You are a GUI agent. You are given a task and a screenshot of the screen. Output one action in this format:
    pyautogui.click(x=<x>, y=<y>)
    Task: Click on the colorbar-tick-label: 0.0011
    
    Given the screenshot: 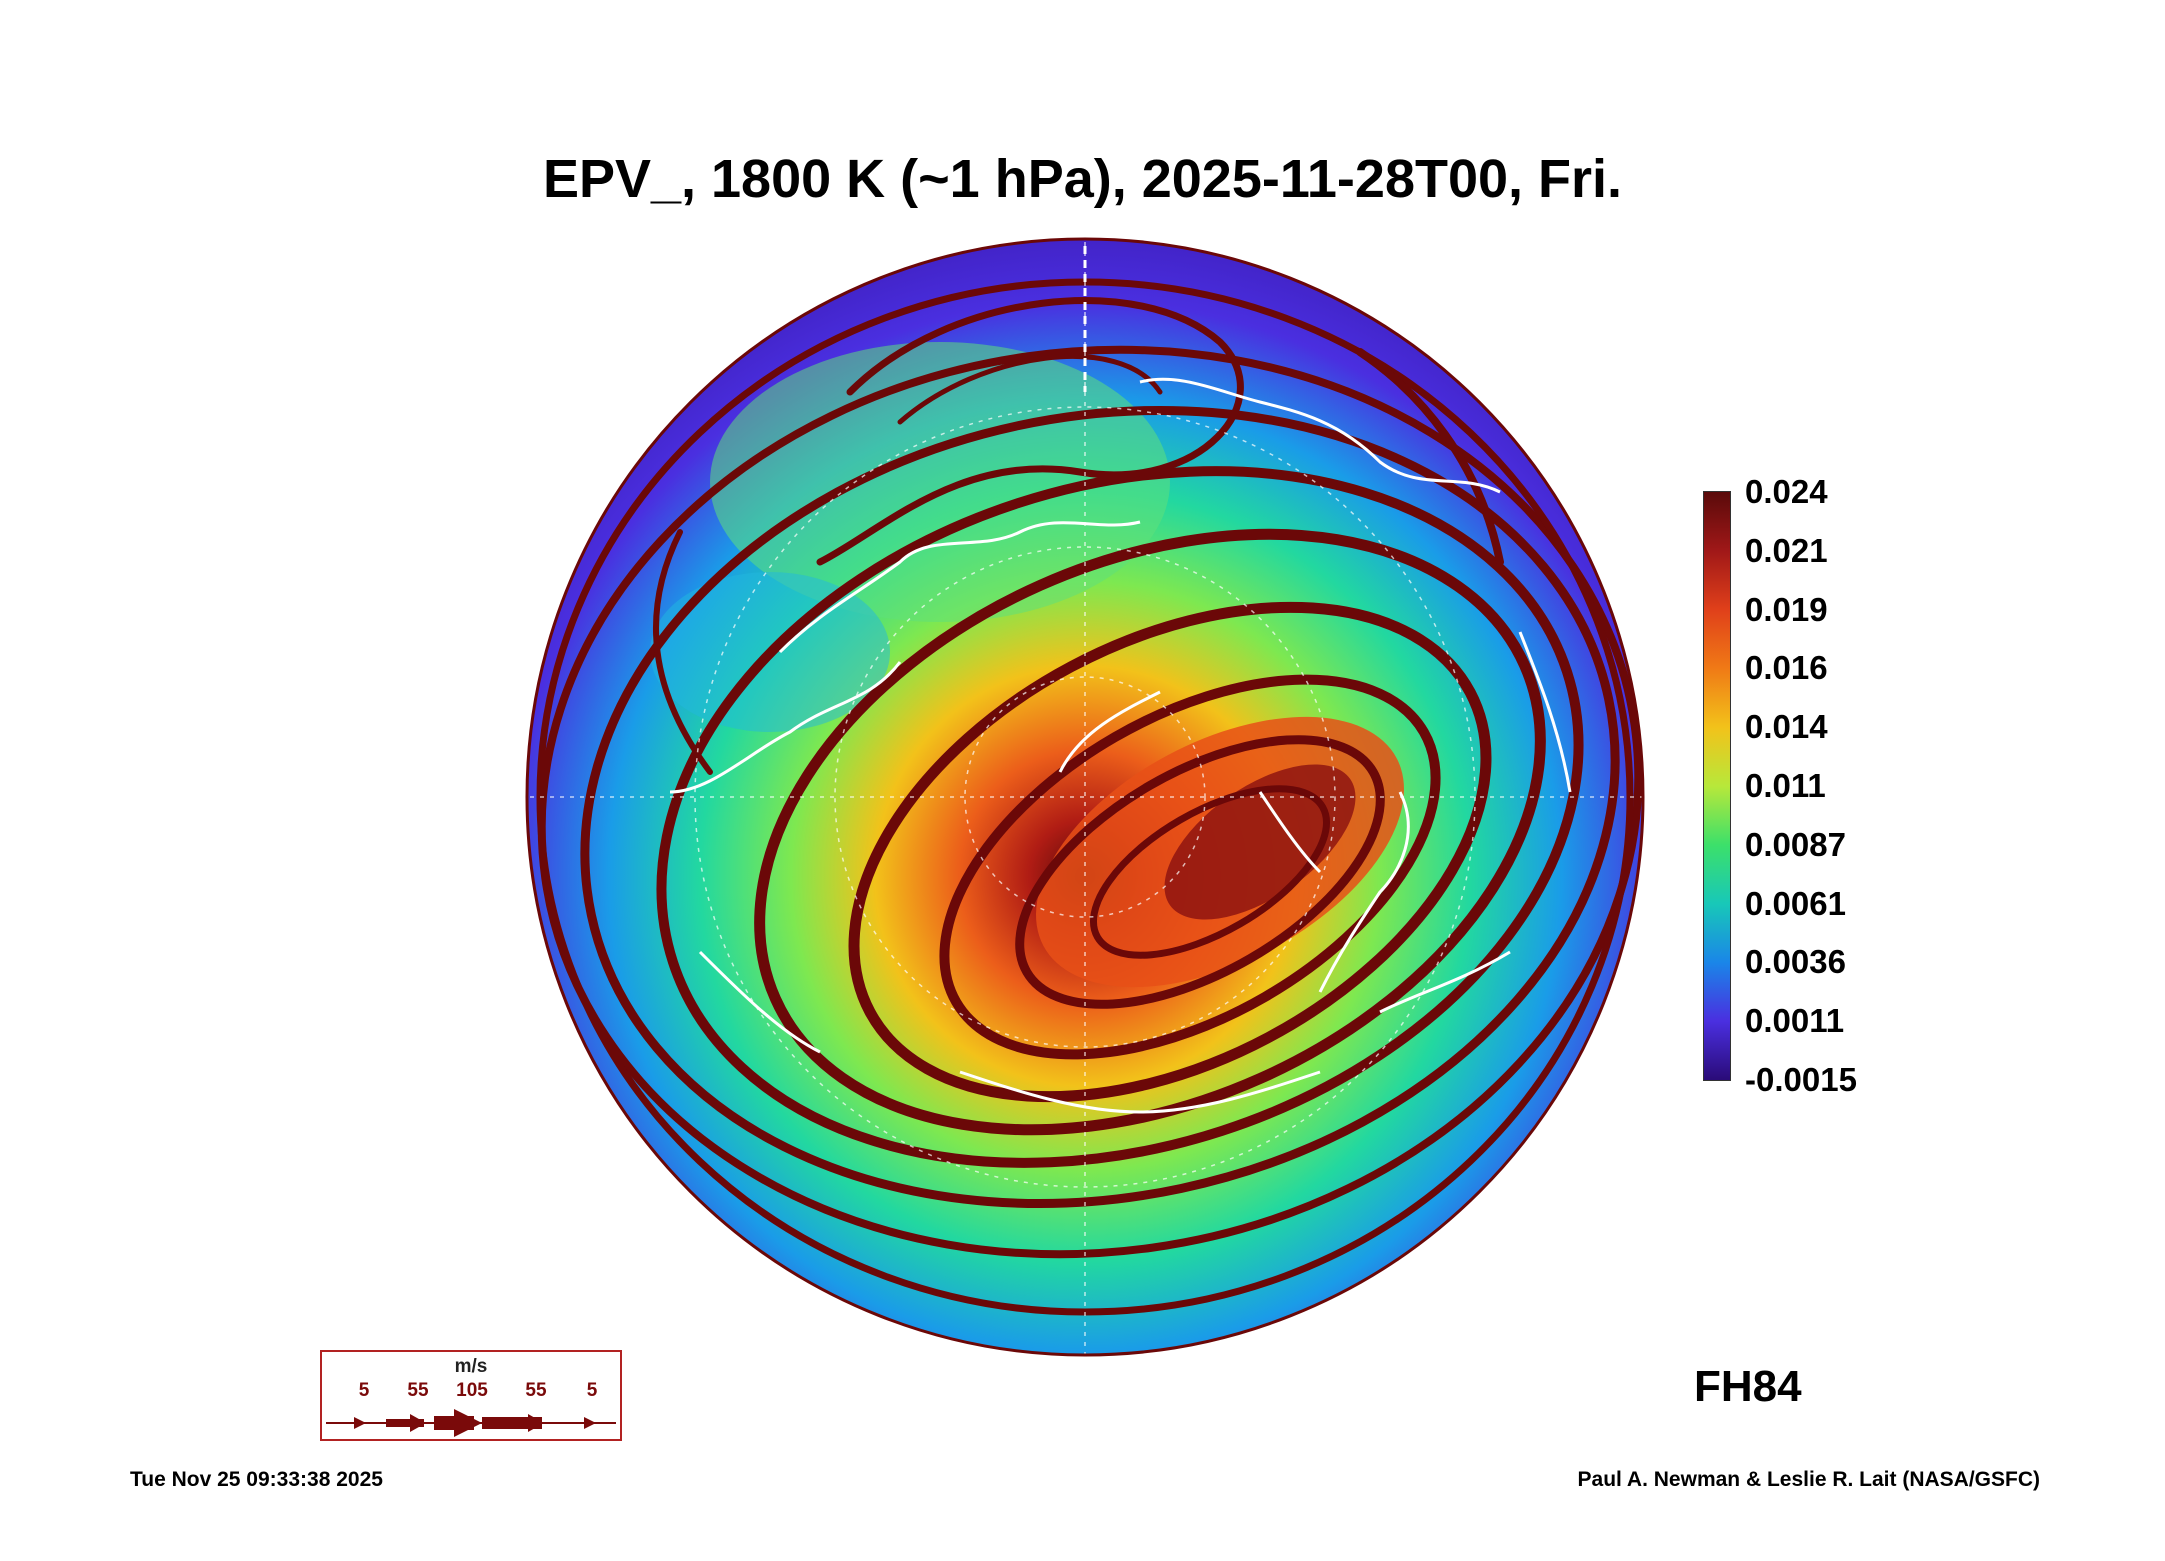 What is the action you would take?
    pyautogui.click(x=1795, y=1021)
    